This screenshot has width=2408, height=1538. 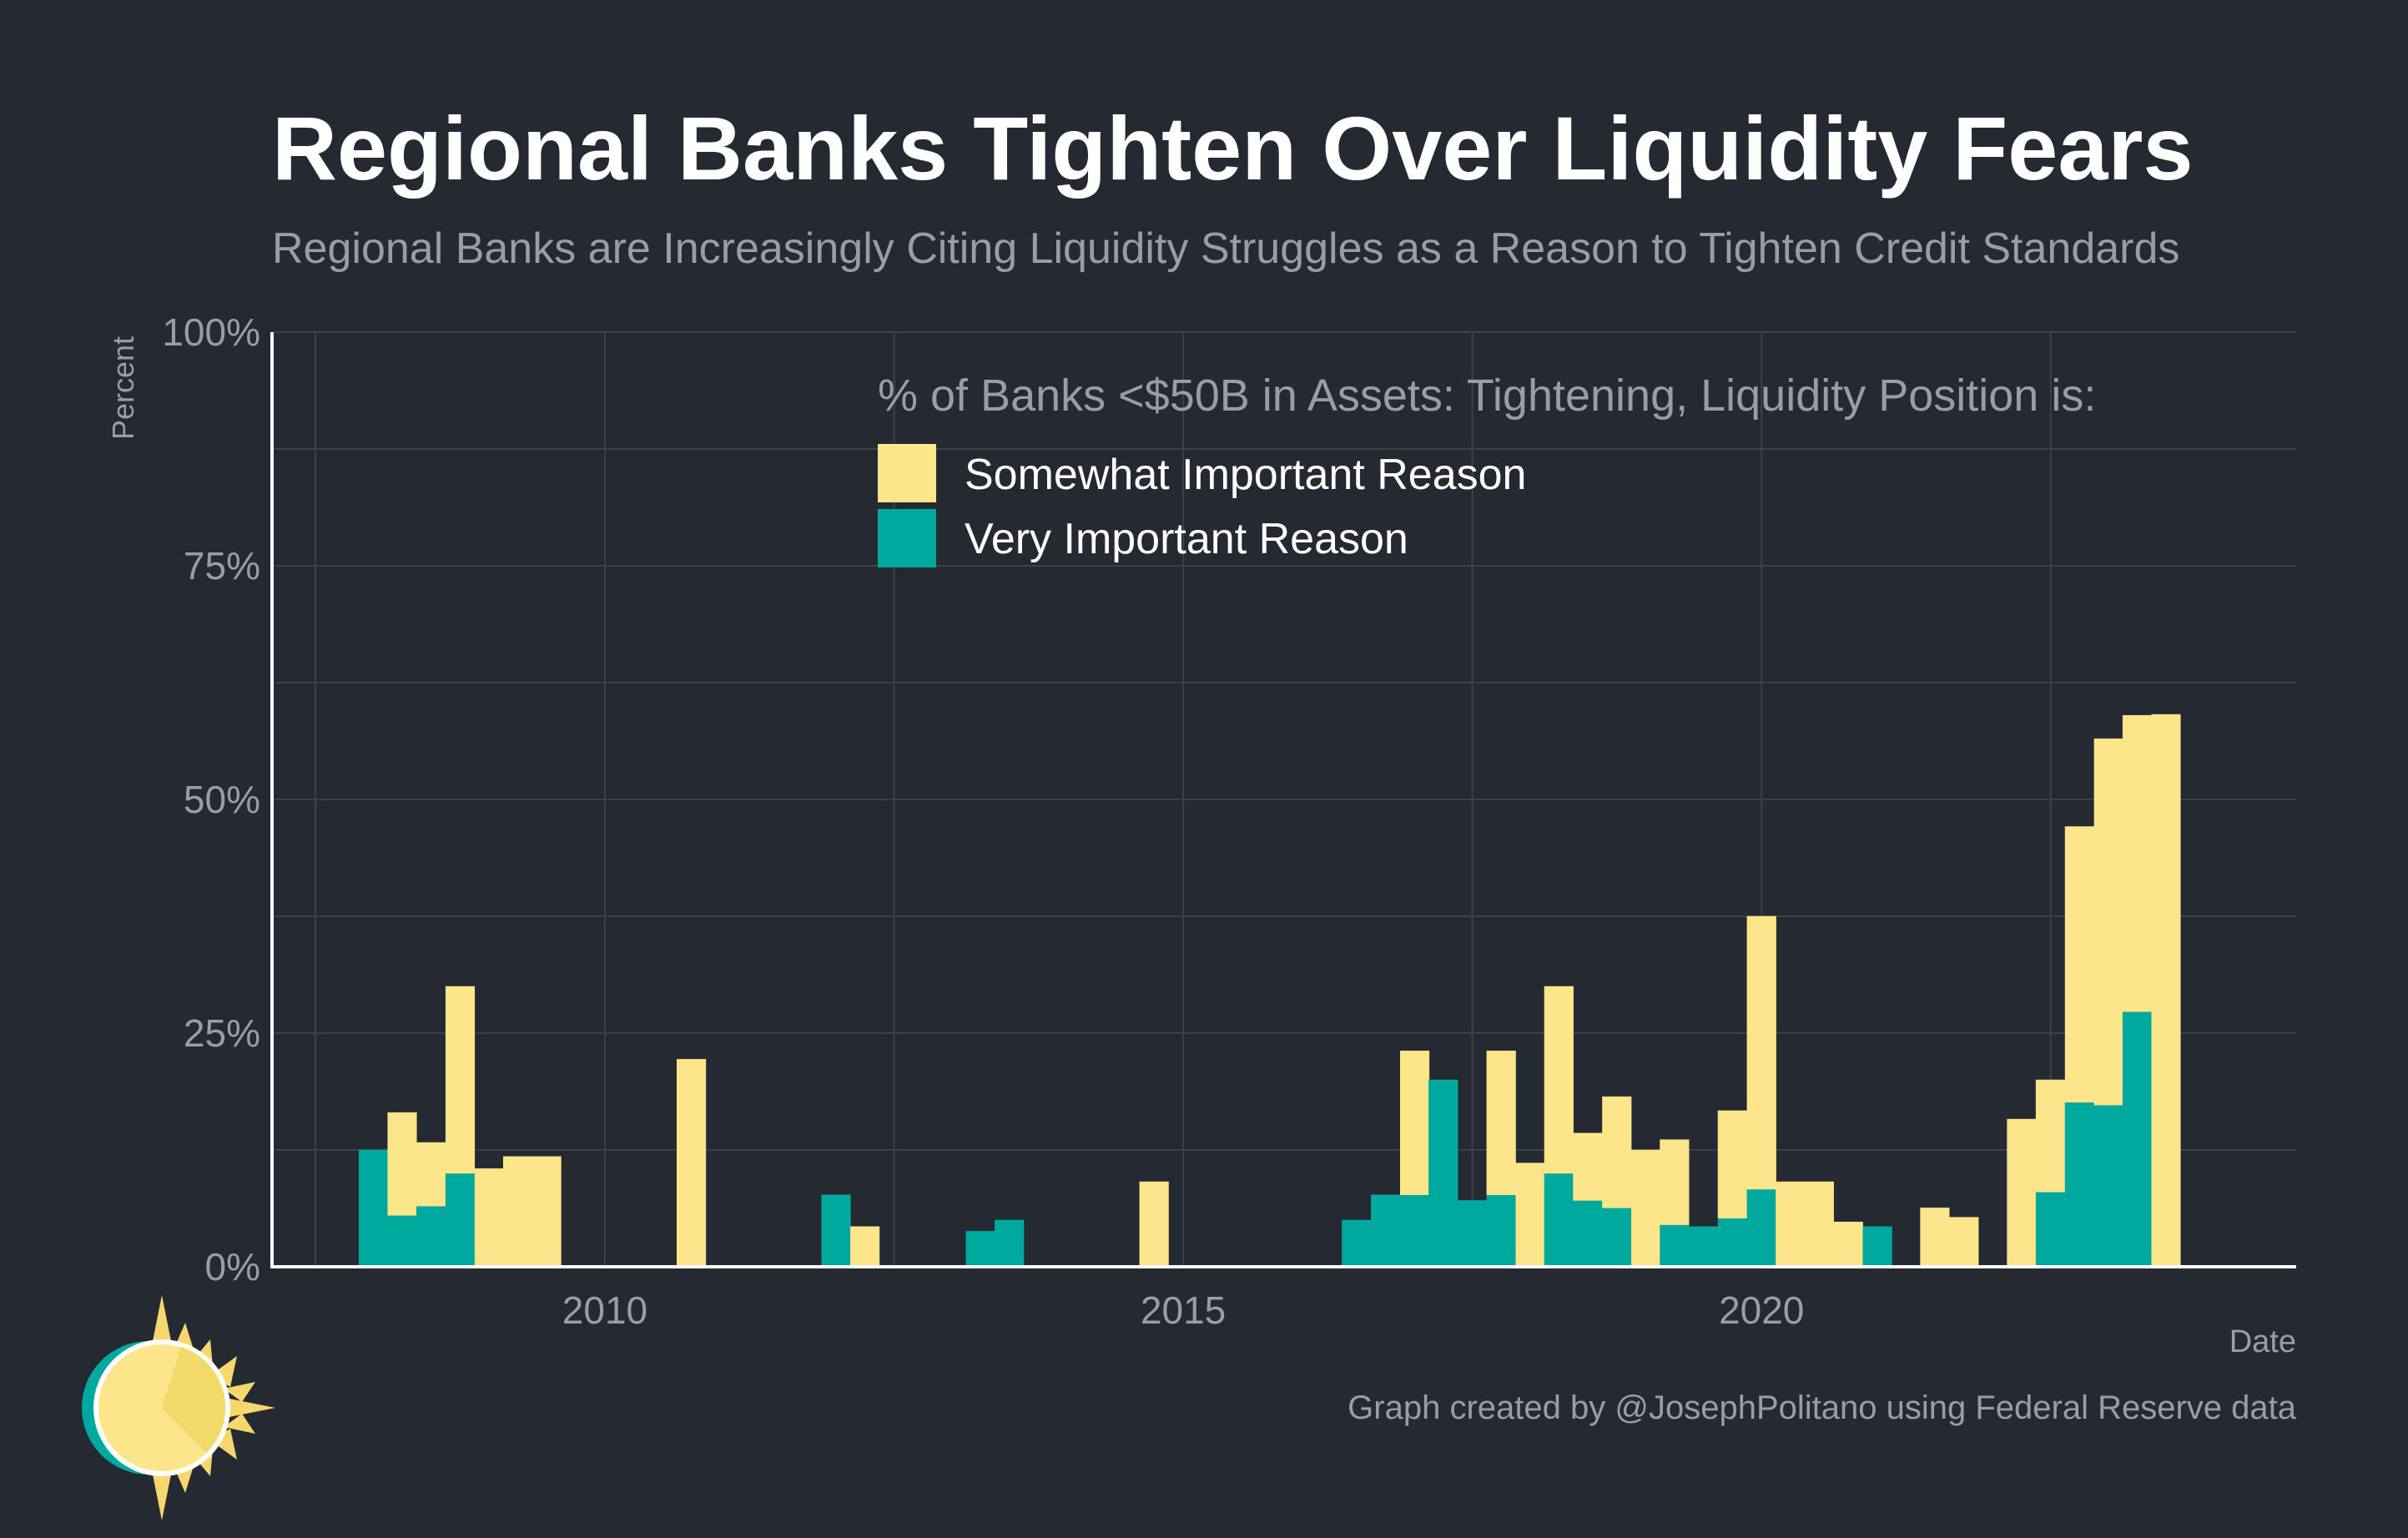 What do you see at coordinates (222, 1033) in the screenshot?
I see `y-tick-label: 25%` at bounding box center [222, 1033].